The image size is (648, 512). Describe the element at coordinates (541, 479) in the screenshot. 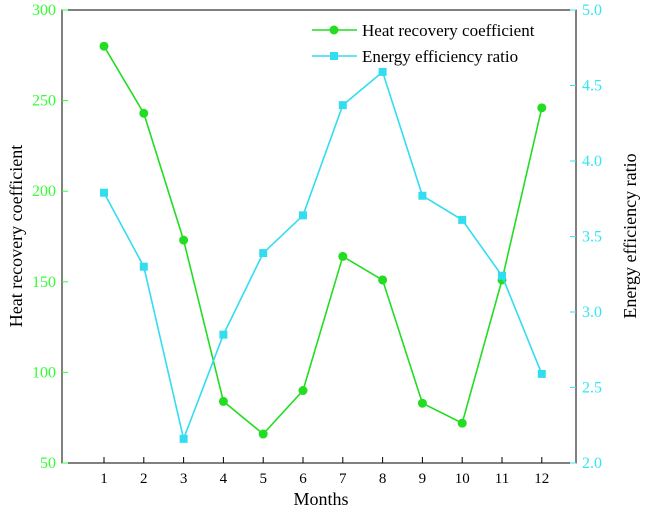

I see `x-tick-label: 12` at that location.